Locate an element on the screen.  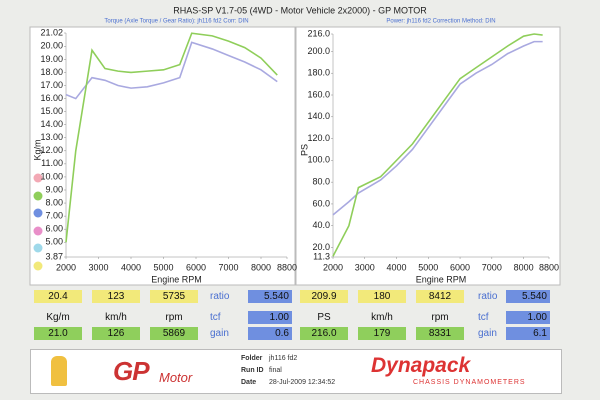
y-tick-label: 80.0 is located at coordinates (321, 182).